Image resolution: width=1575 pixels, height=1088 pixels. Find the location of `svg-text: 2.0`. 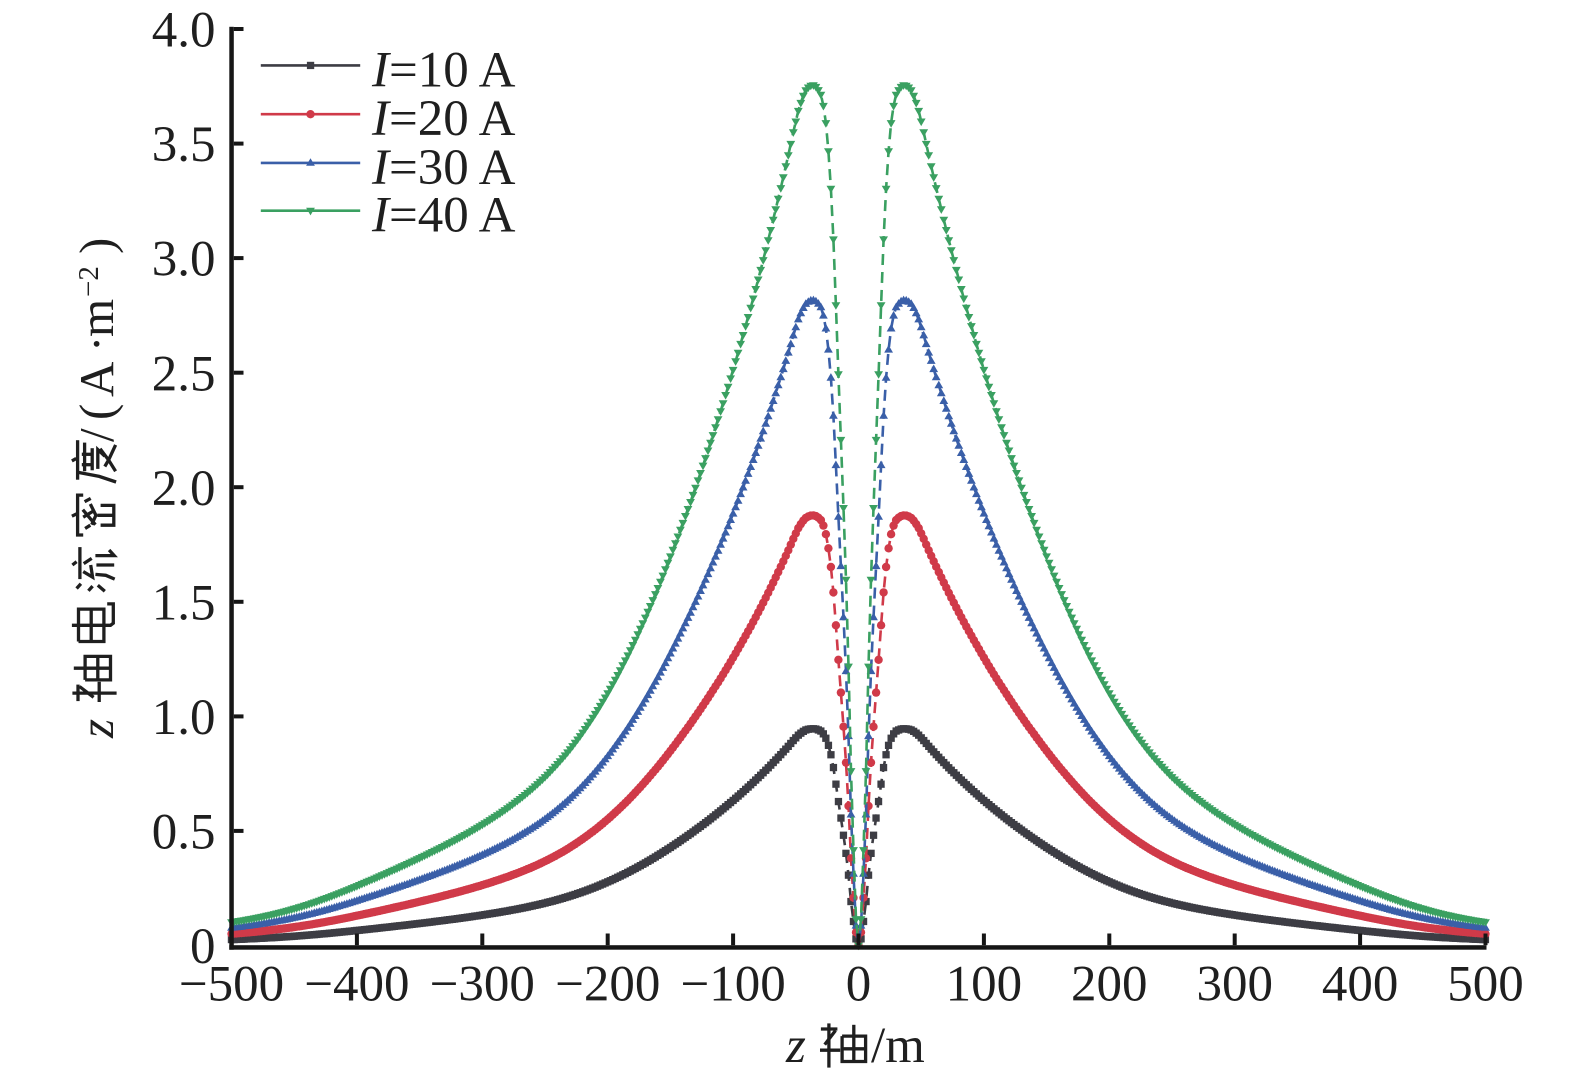

svg-text: 2.0 is located at coordinates (184, 489).